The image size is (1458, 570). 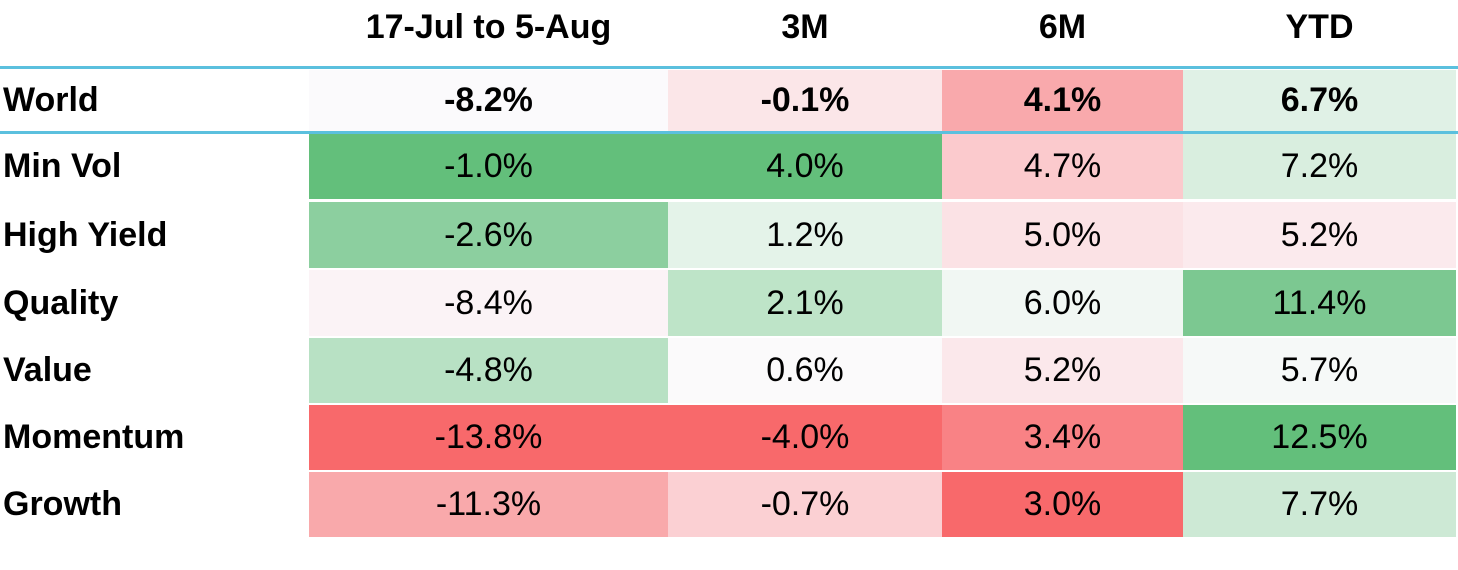 I want to click on row-label: Growth, so click(x=62, y=504).